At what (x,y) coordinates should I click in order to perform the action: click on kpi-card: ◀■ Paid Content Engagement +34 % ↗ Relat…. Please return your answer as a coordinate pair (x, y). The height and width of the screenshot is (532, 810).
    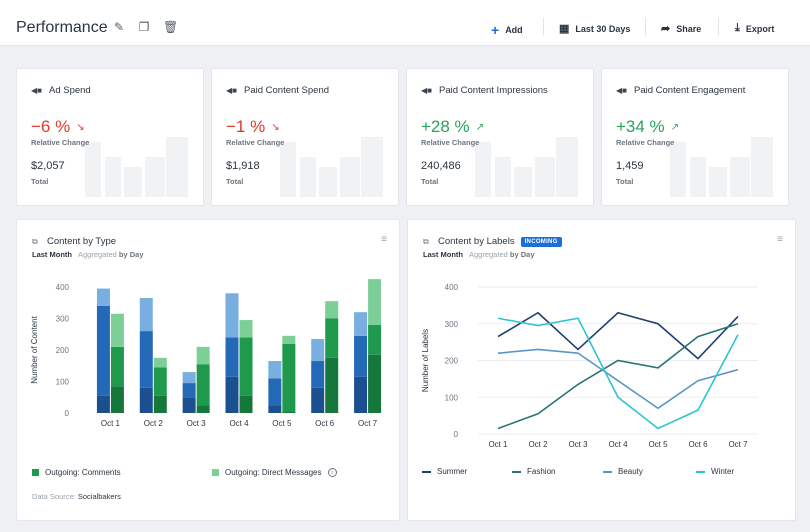
    Looking at the image, I should click on (695, 137).